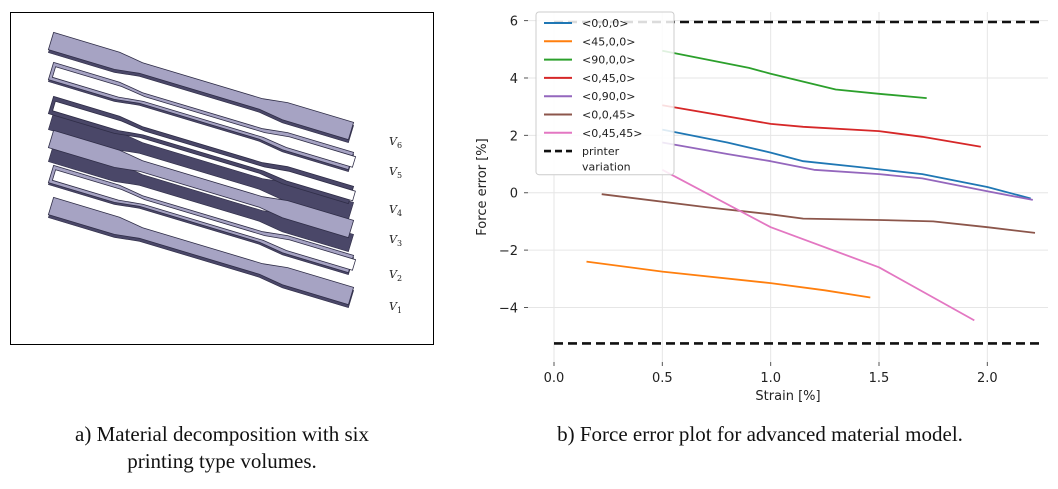  What do you see at coordinates (605, 23) in the screenshot?
I see `legend-label-0: <0,0,0>` at bounding box center [605, 23].